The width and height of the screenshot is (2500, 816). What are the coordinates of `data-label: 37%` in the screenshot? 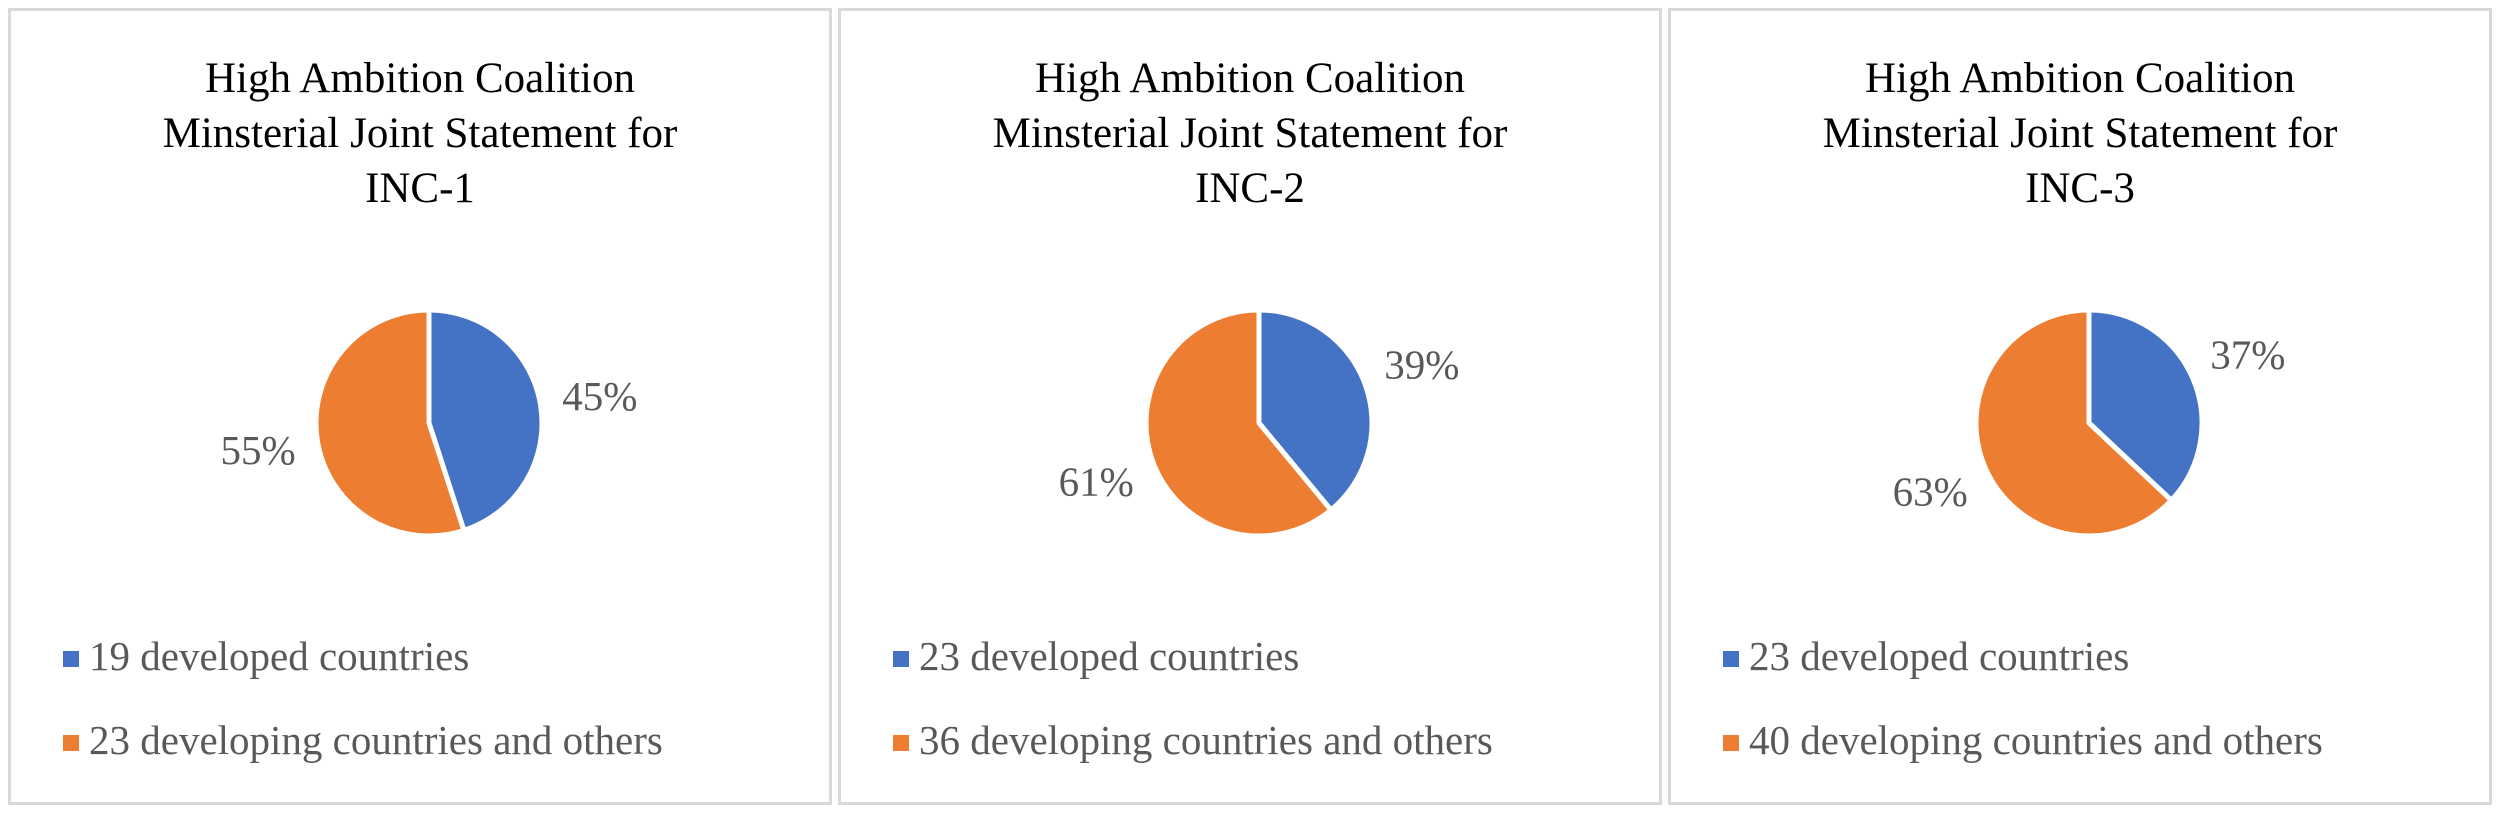 It's located at (2247, 354).